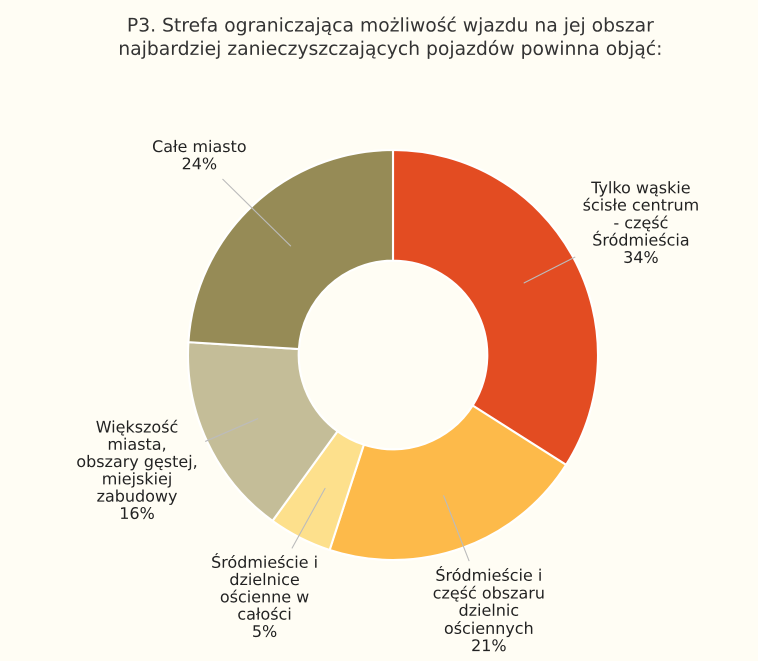  What do you see at coordinates (264, 631) in the screenshot?
I see `data-label: 5%` at bounding box center [264, 631].